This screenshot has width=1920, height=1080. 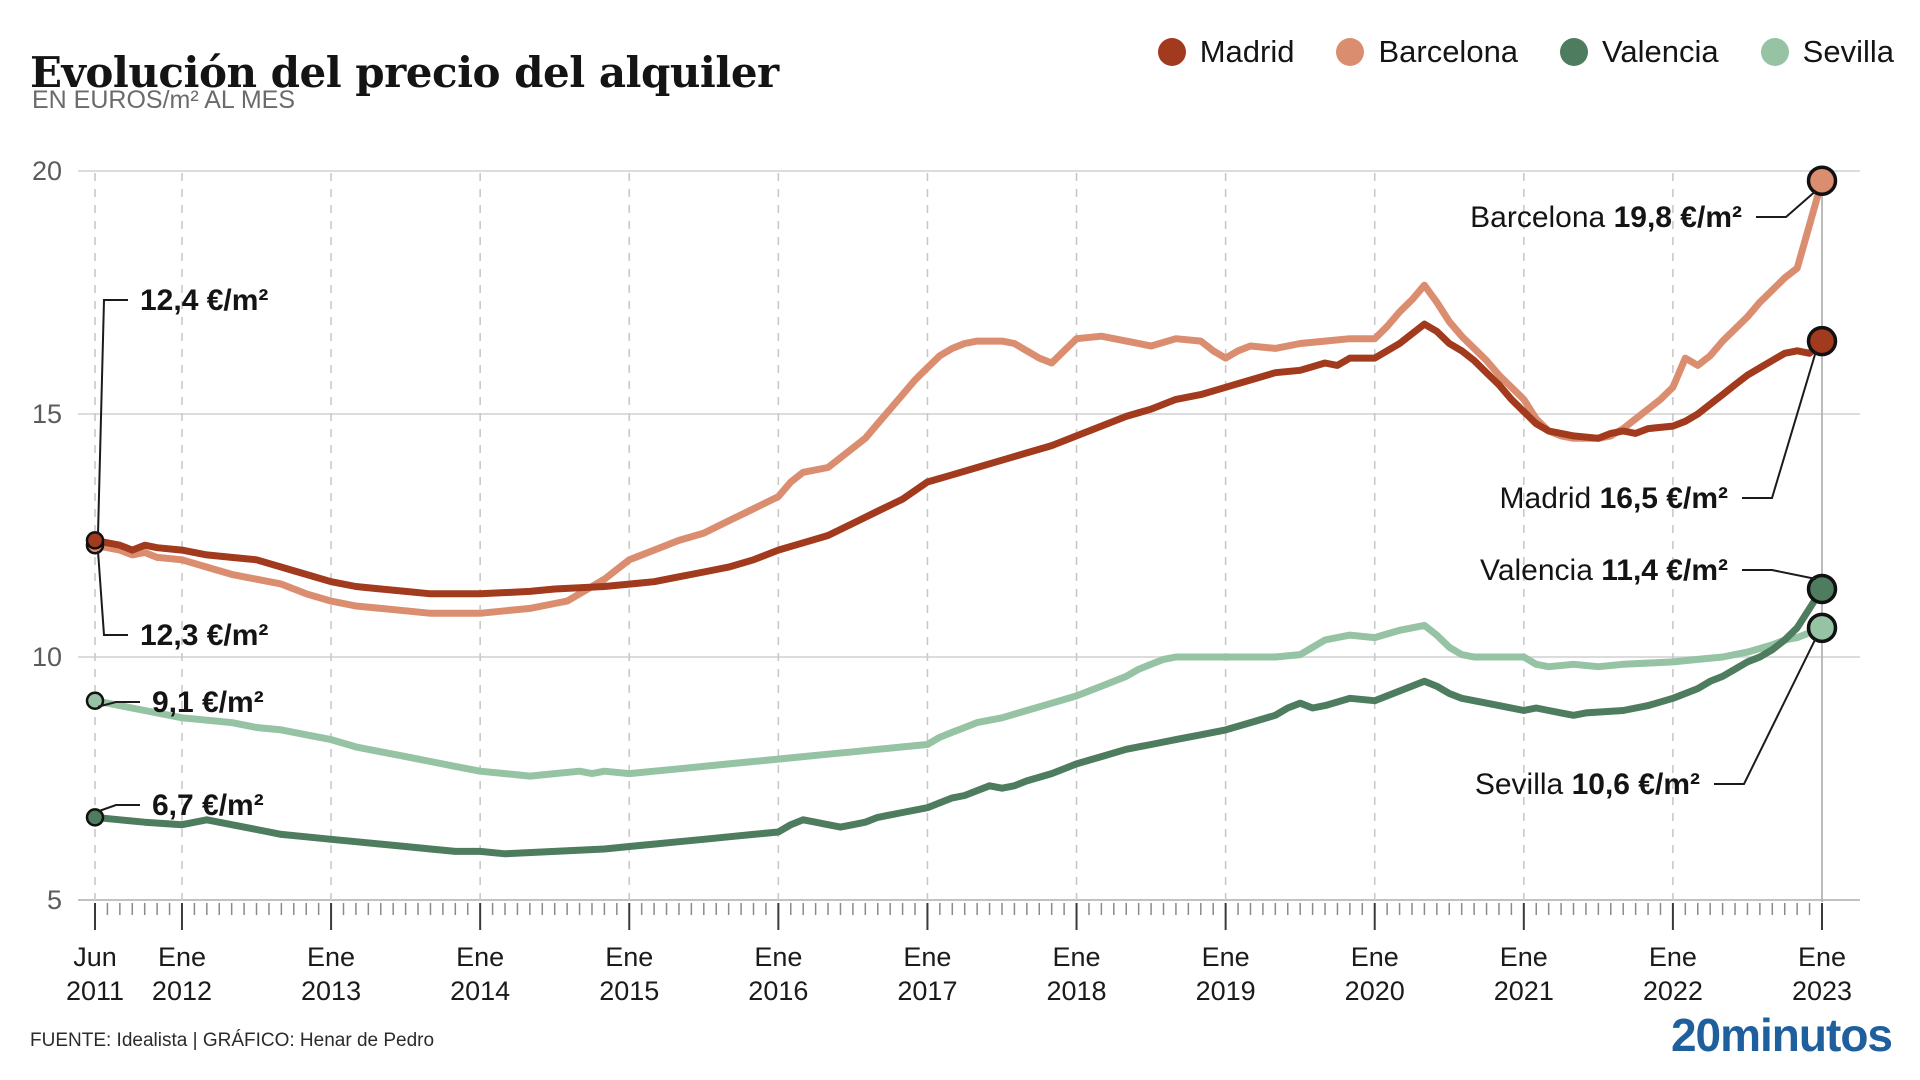 What do you see at coordinates (1822, 991) in the screenshot?
I see `svg-text: 2023` at bounding box center [1822, 991].